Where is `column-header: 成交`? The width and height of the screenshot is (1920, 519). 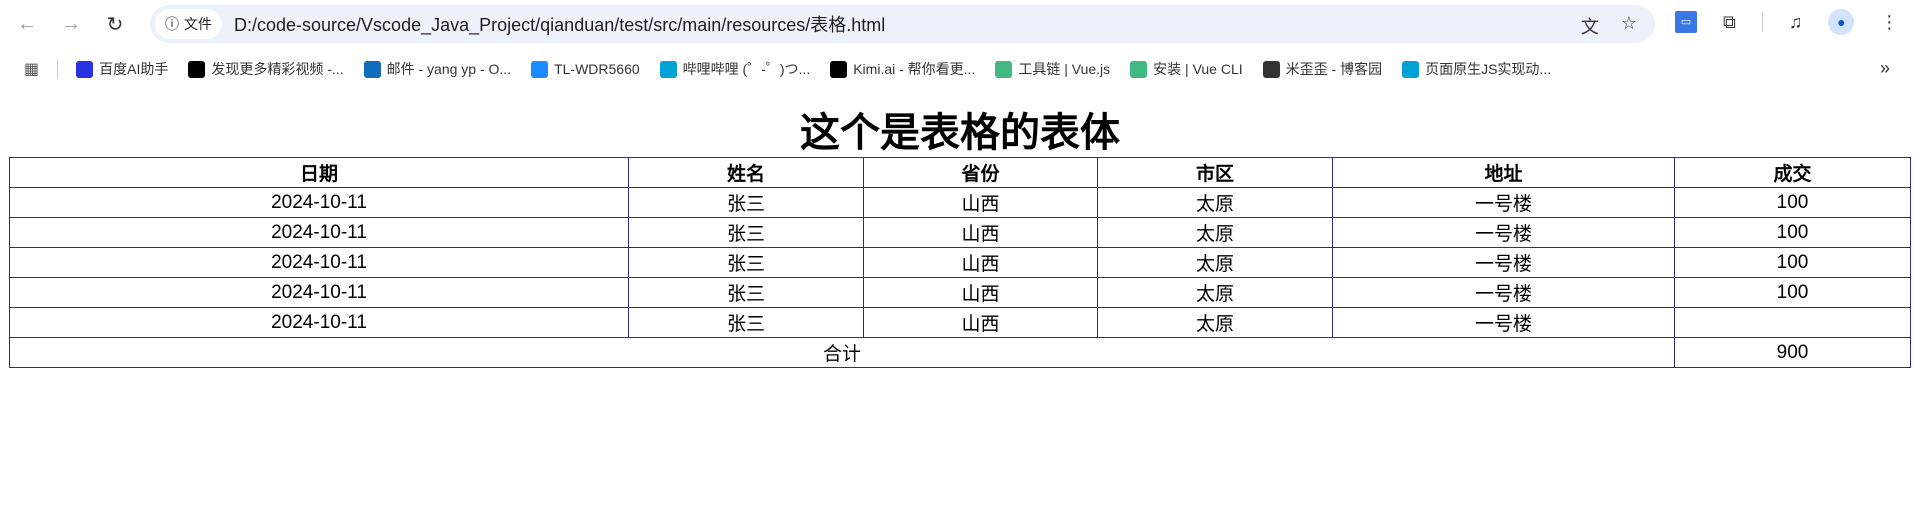 column-header: 成交 is located at coordinates (1792, 172).